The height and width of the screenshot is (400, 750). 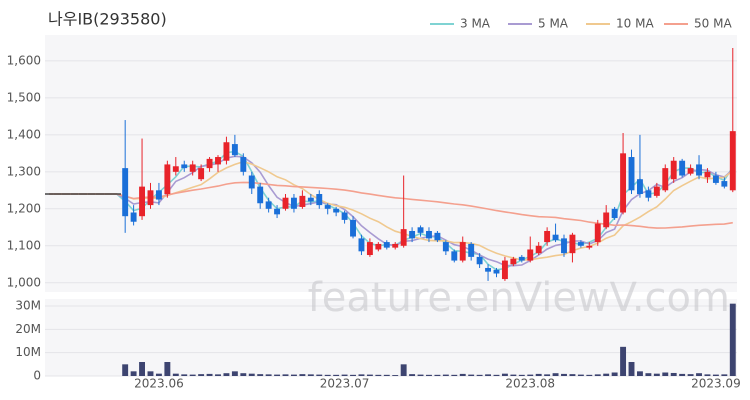 I want to click on y-tick-label: 1,100, so click(x=24, y=245).